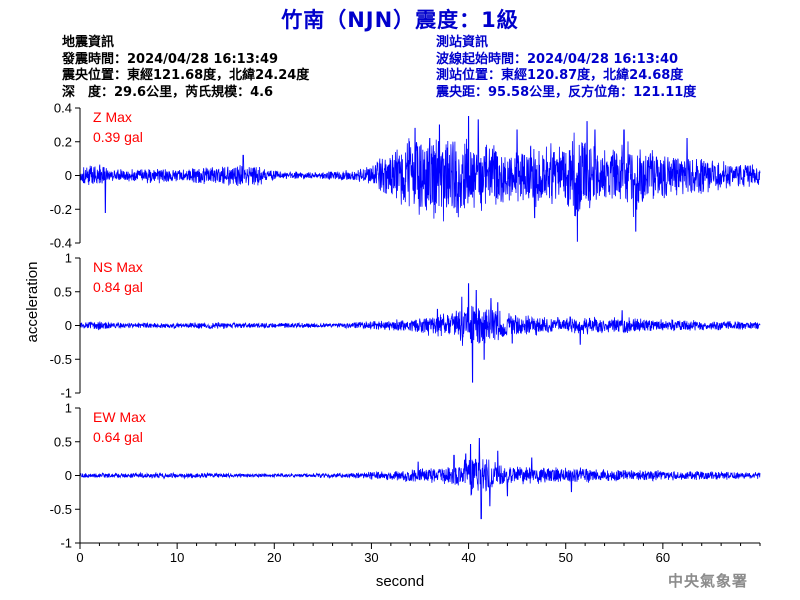 Image resolution: width=800 pixels, height=600 pixels. What do you see at coordinates (462, 42) in the screenshot?
I see `station-info-heading: 測站資訊` at bounding box center [462, 42].